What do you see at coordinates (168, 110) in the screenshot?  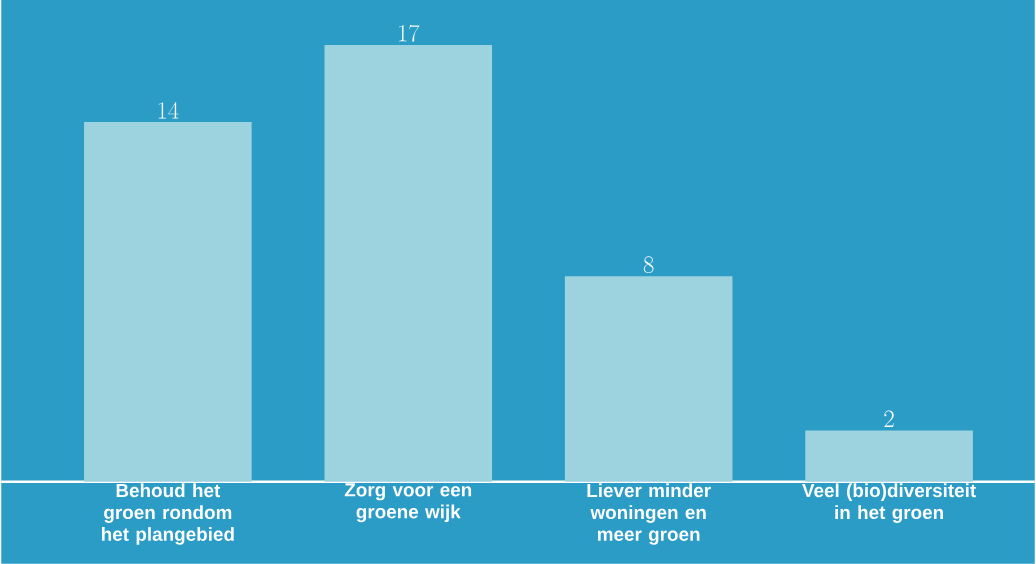 I see `data-label: 14` at bounding box center [168, 110].